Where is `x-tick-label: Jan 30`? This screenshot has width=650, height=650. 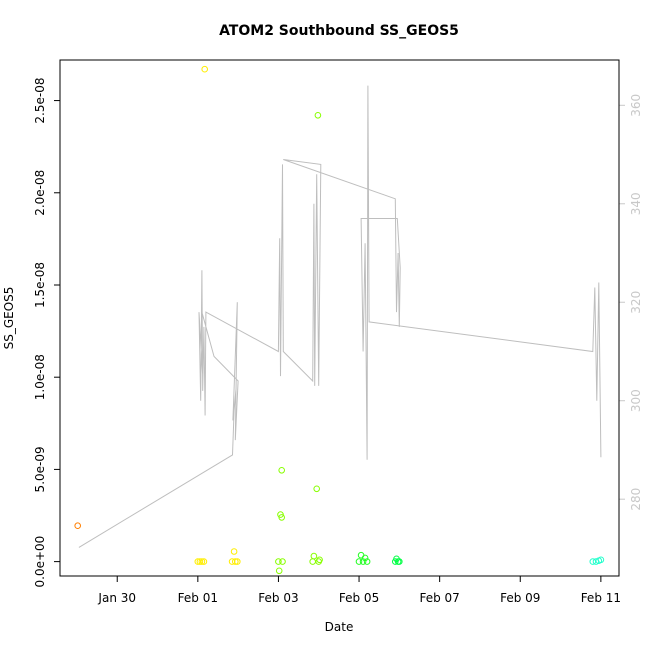 x-tick-label: Jan 30 is located at coordinates (116, 598).